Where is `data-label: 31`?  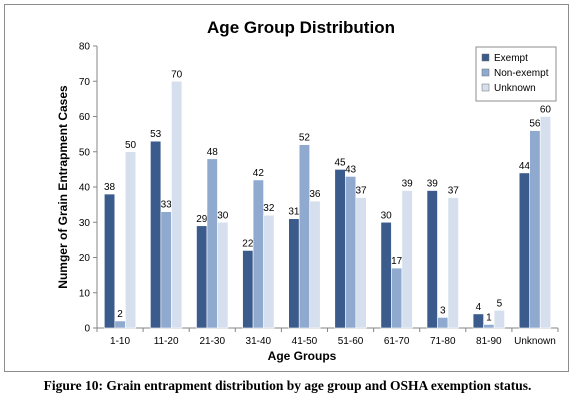
data-label: 31 is located at coordinates (294, 212).